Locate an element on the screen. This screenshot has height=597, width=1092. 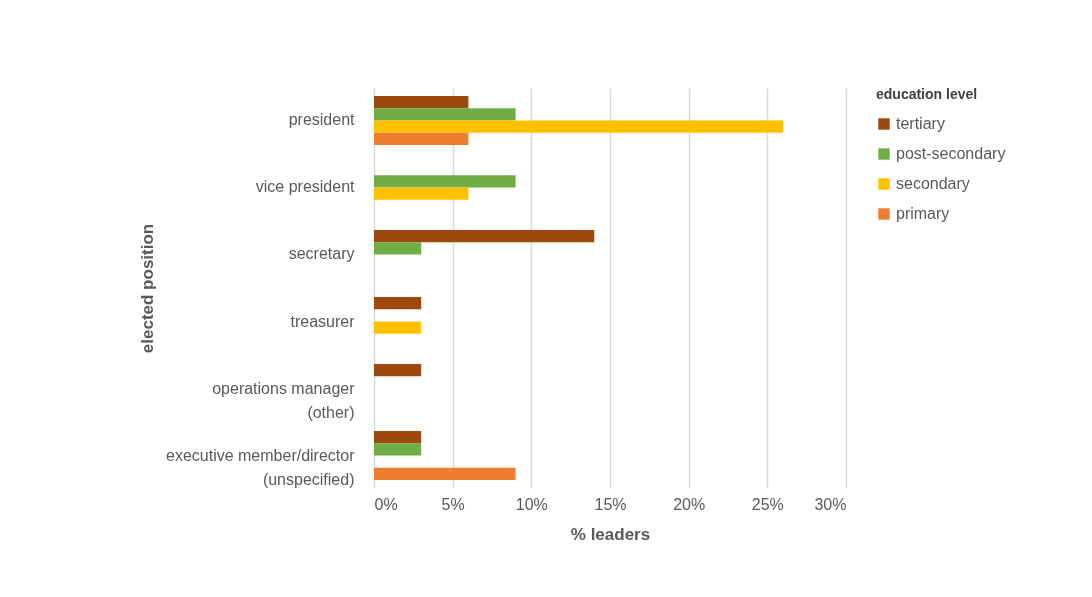
y-tick-label: vice president is located at coordinates (305, 187).